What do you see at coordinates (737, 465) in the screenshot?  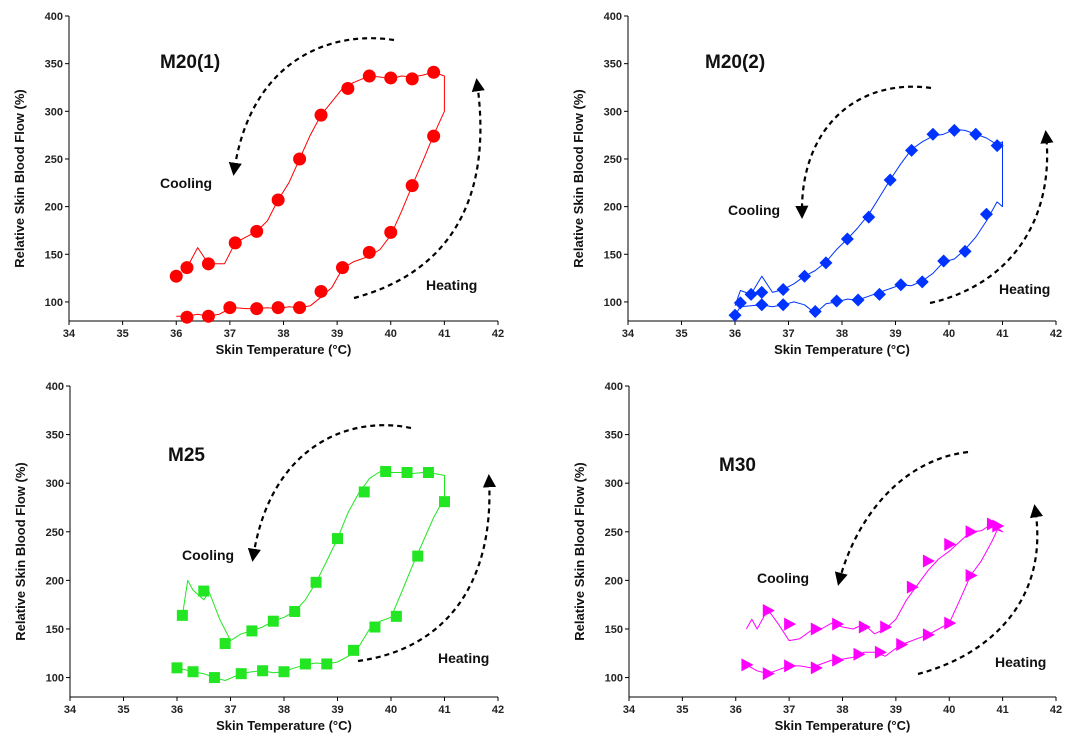 I see `panel-title: M30` at bounding box center [737, 465].